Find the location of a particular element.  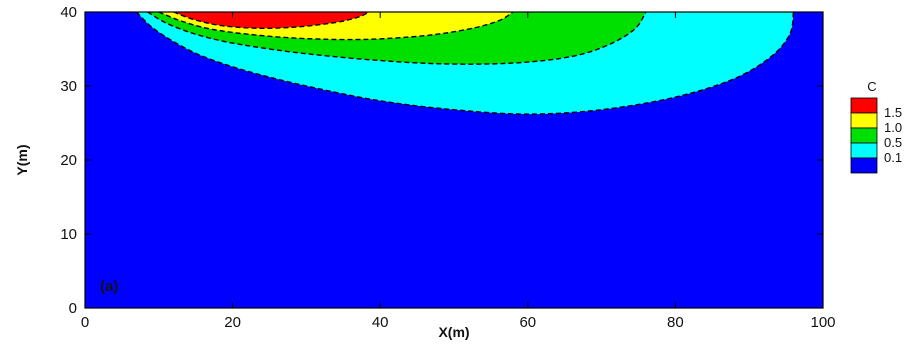

x-tick-label: 60 is located at coordinates (527, 322).